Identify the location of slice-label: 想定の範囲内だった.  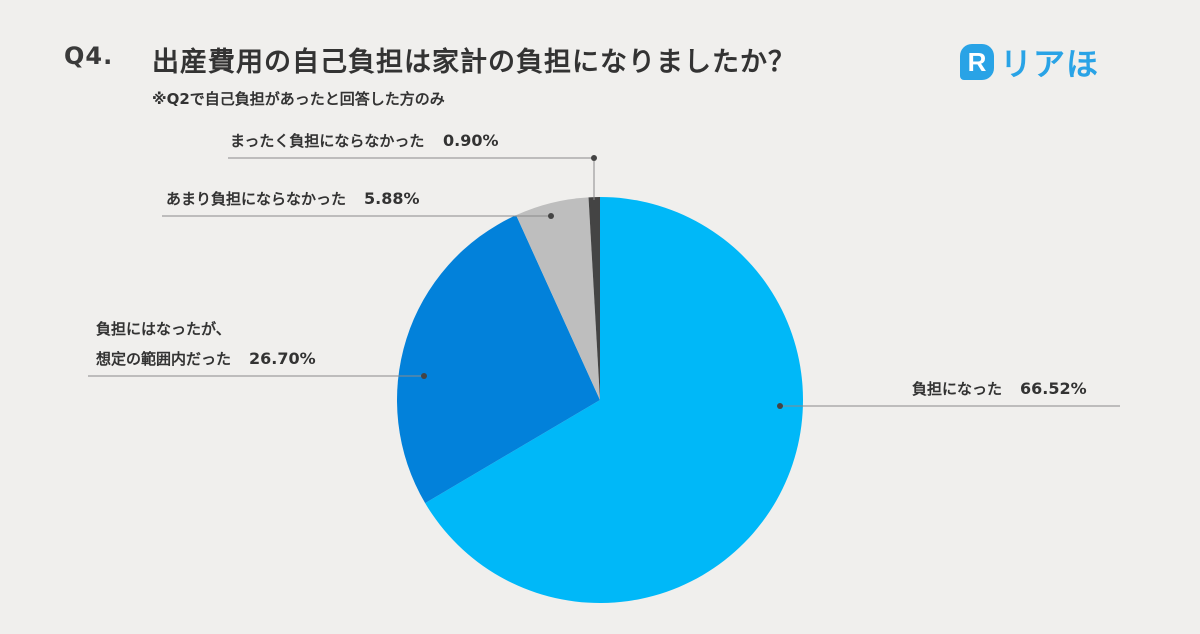
(163, 359).